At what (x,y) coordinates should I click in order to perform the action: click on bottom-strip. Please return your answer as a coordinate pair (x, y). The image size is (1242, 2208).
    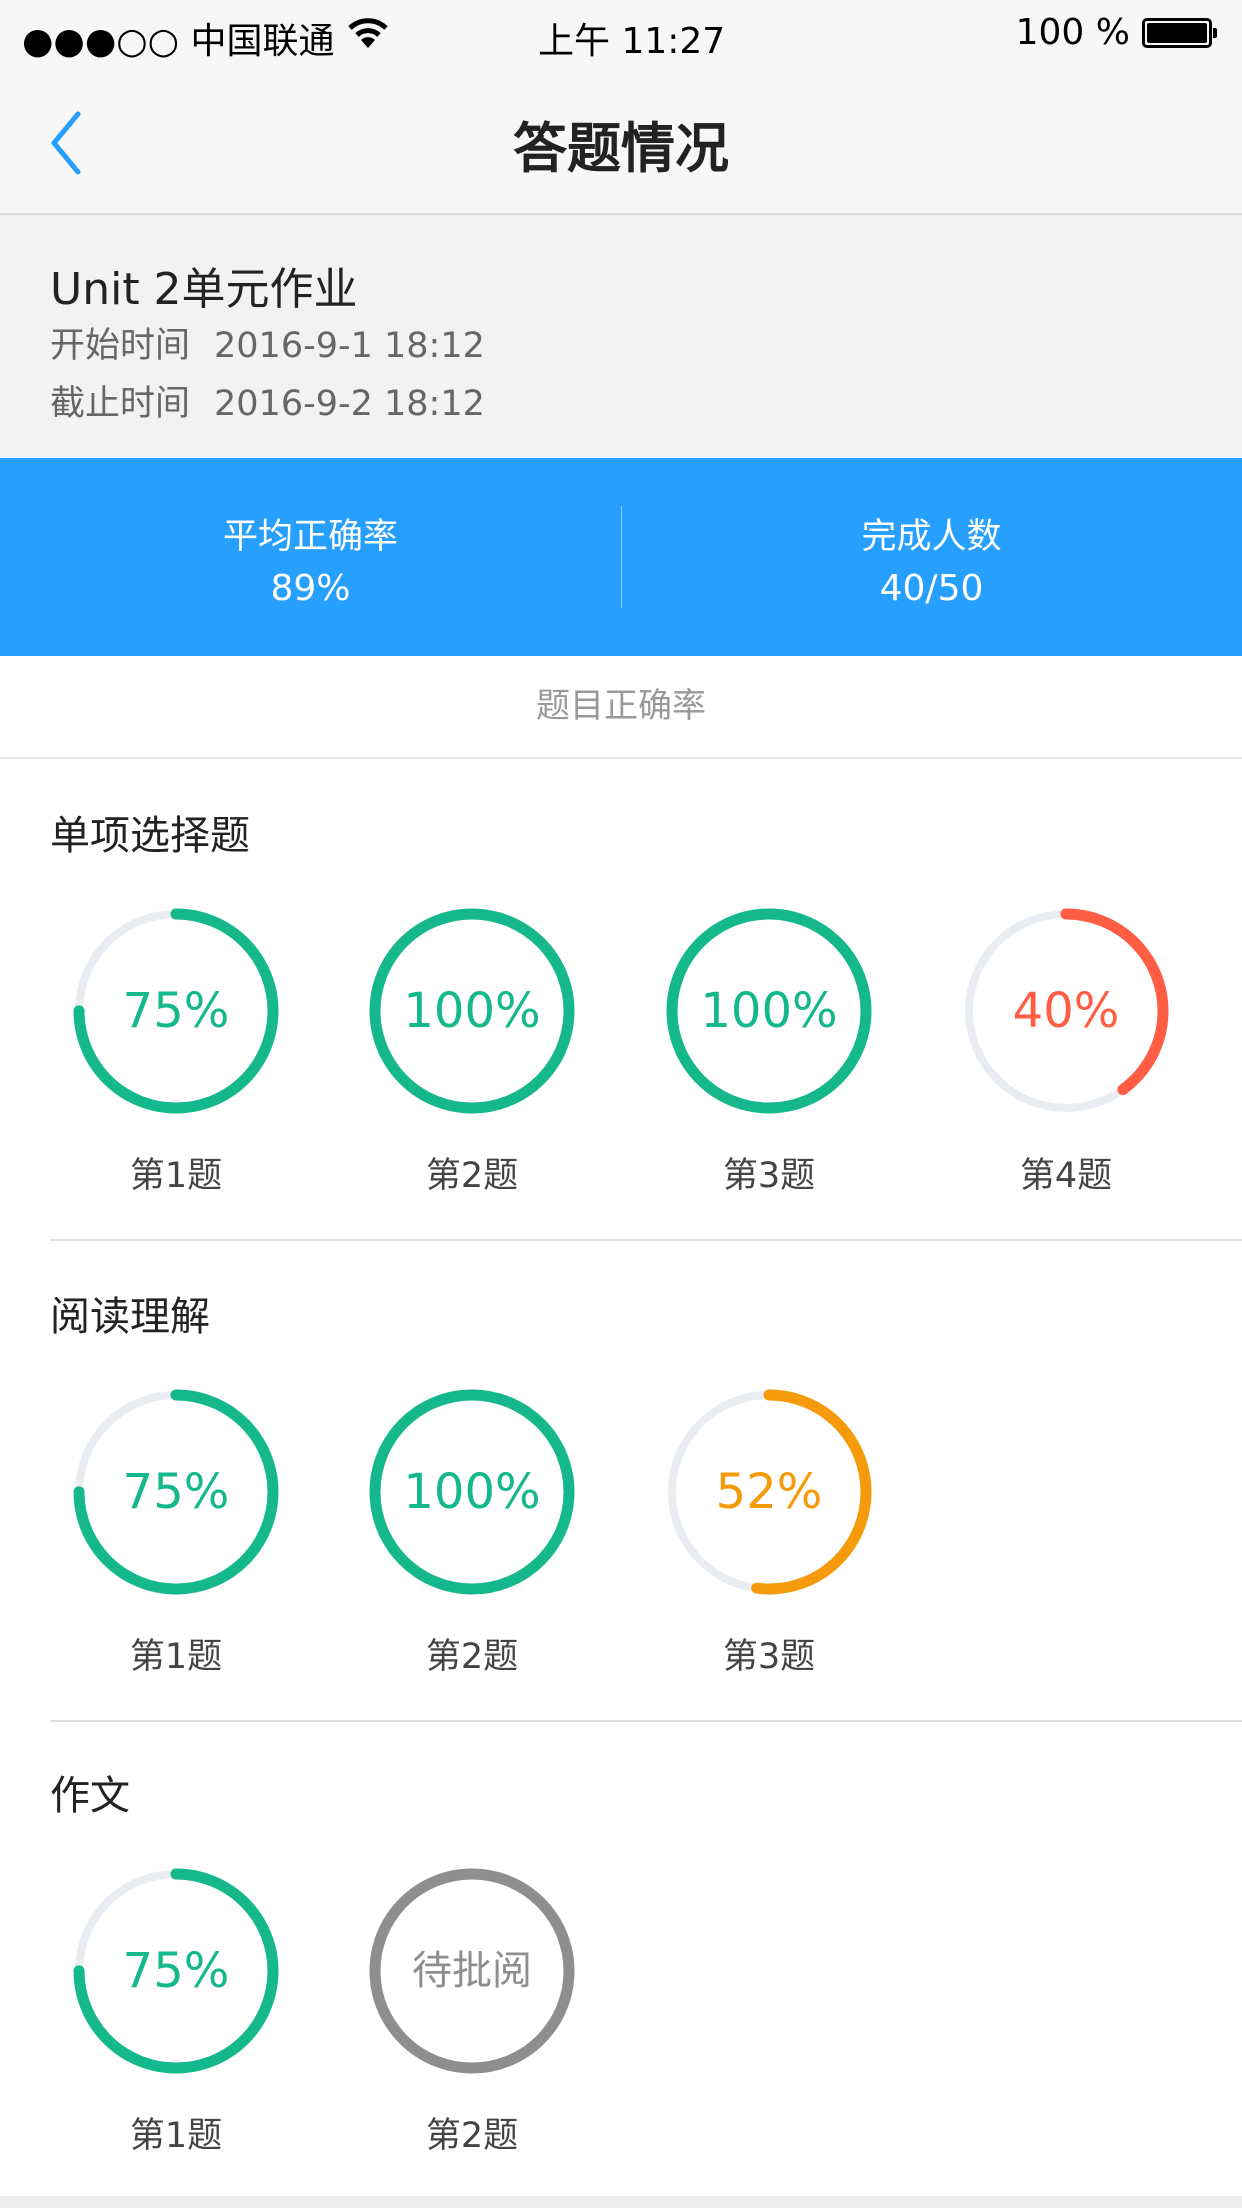
    Looking at the image, I should click on (621, 2202).